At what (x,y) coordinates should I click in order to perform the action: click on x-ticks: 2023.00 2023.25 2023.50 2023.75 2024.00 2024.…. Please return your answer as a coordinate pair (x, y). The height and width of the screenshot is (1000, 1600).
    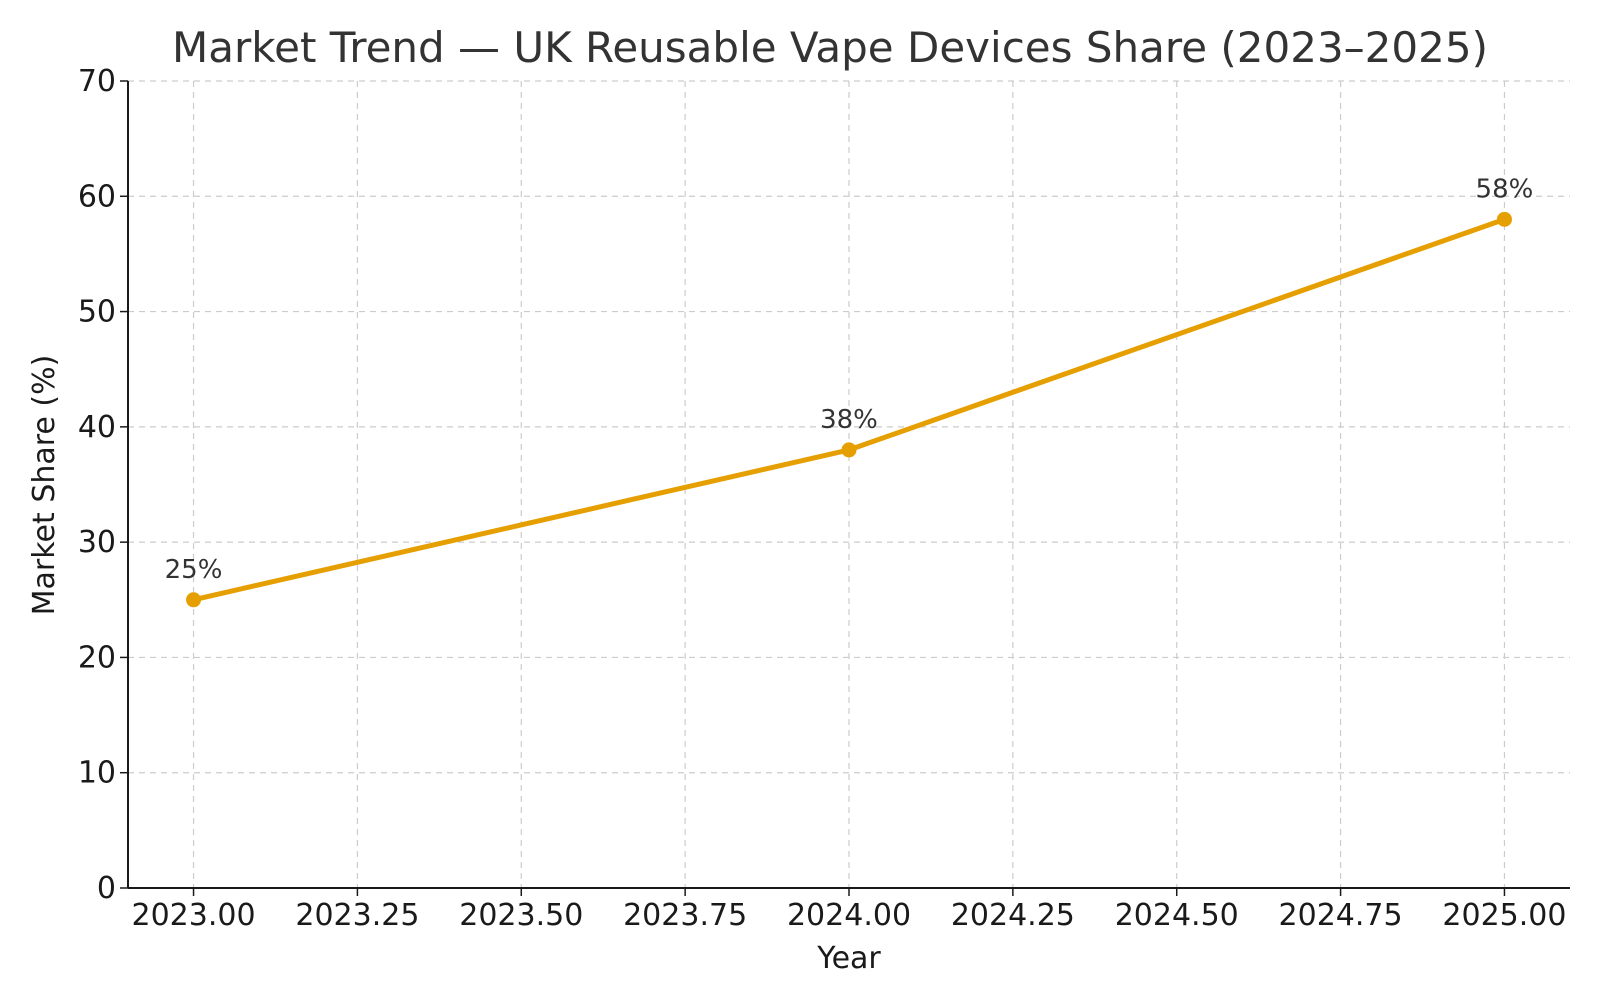
    Looking at the image, I should click on (849, 910).